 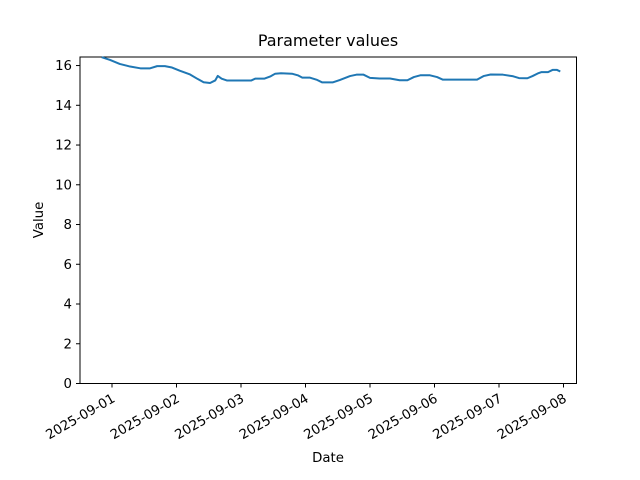 I want to click on x-tick-label: 2025-09-04, so click(x=274, y=417).